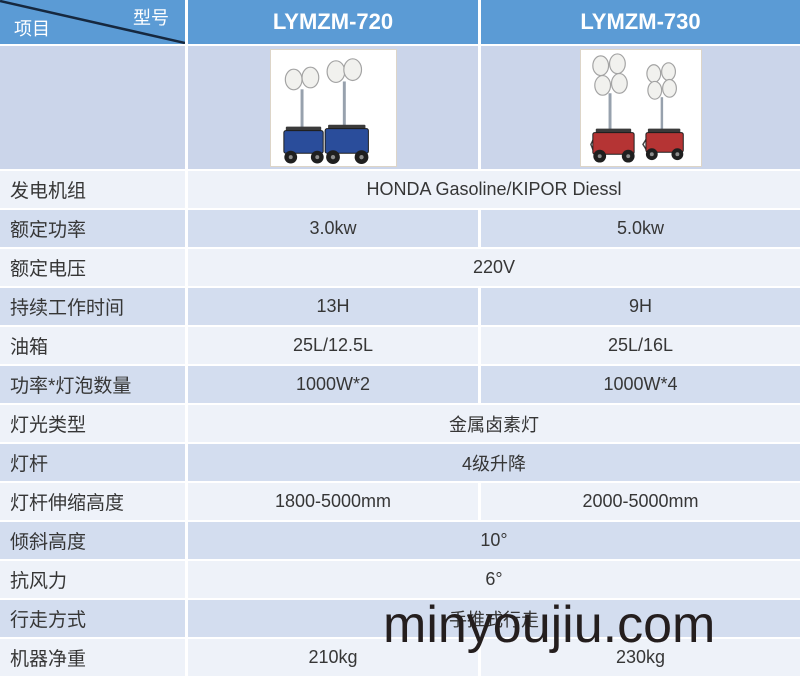 The height and width of the screenshot is (677, 800). I want to click on row-label: 抗风力, so click(92, 579).